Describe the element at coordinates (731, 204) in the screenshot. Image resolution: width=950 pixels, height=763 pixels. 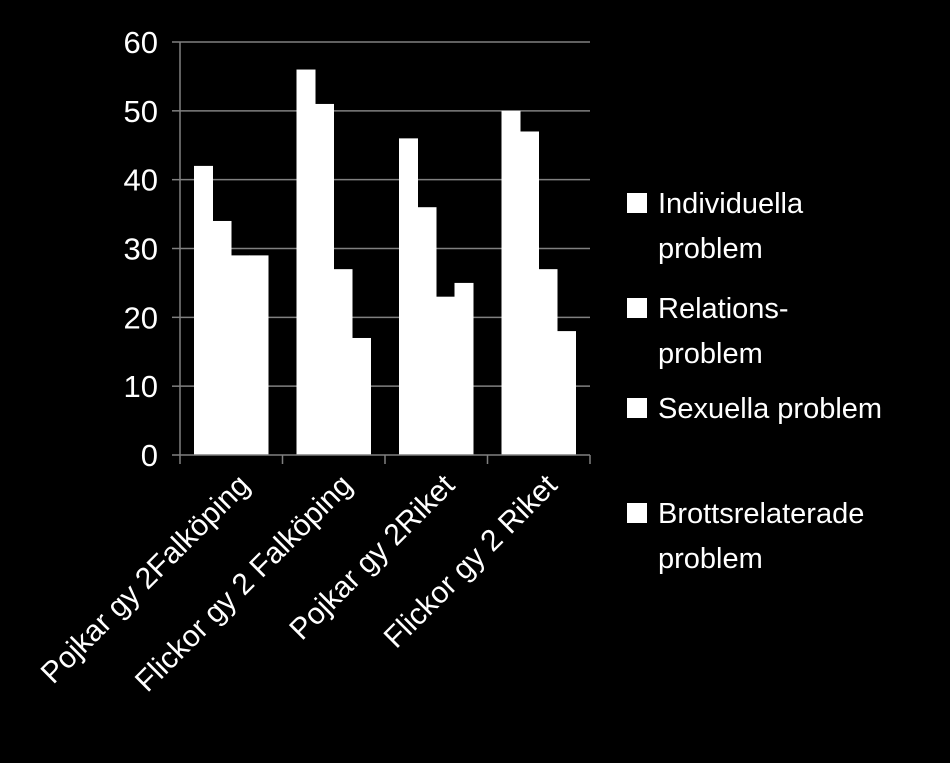
I see `legend-label: Individuella` at that location.